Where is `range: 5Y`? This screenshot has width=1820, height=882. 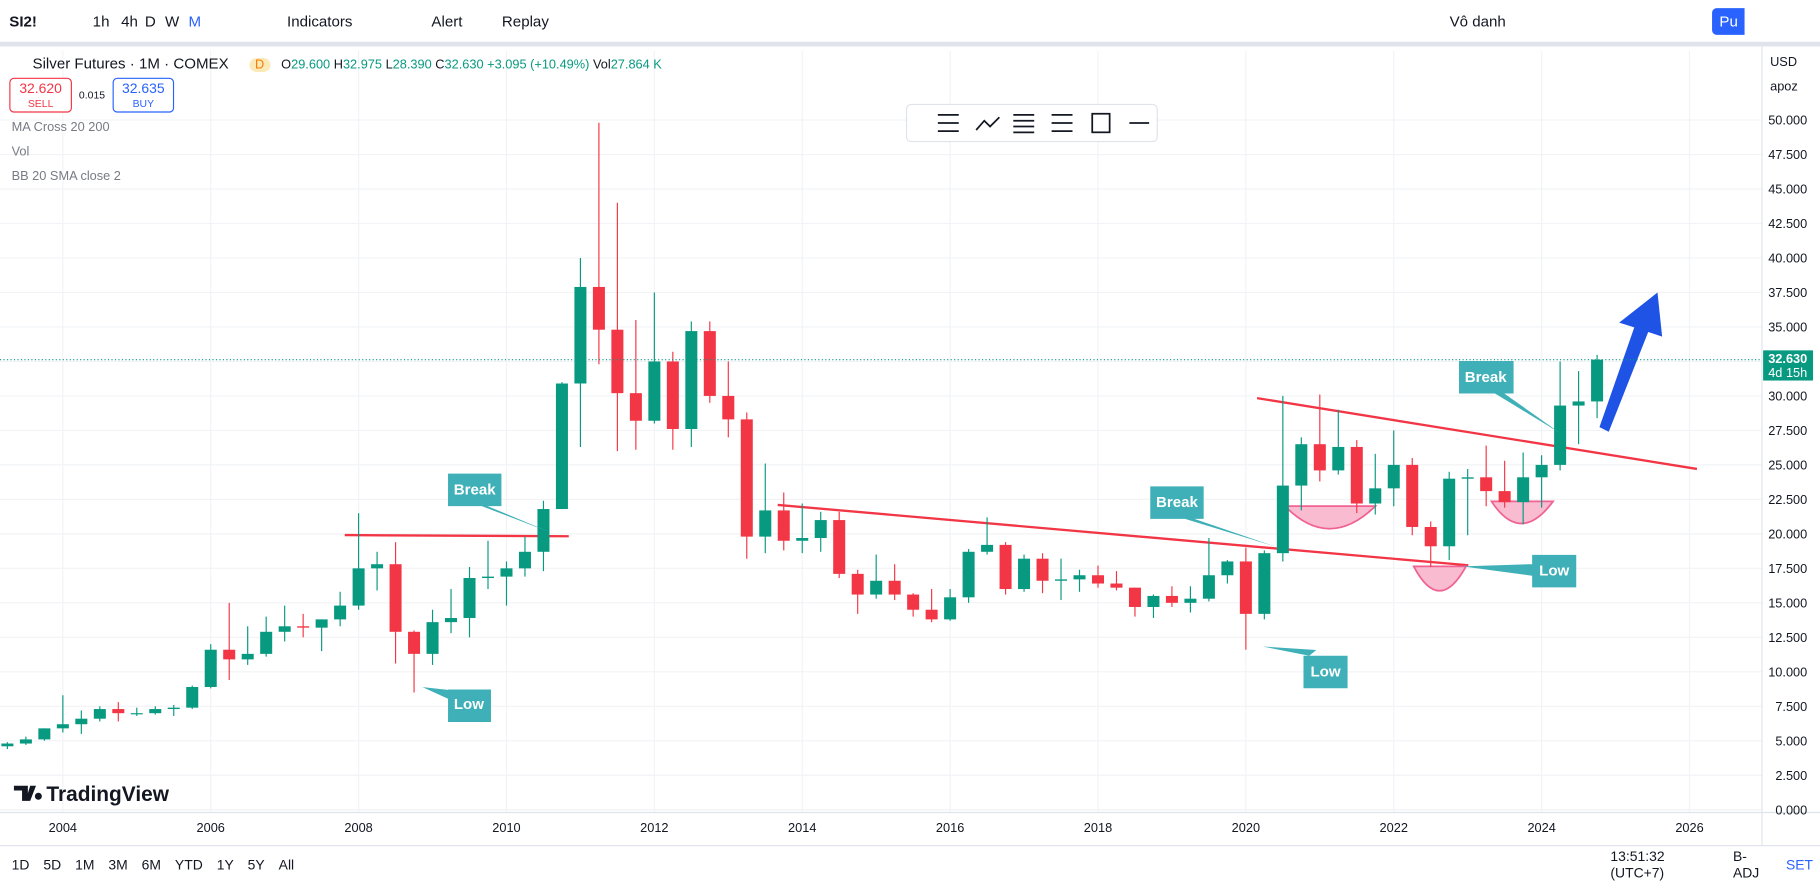
range: 5Y is located at coordinates (256, 864).